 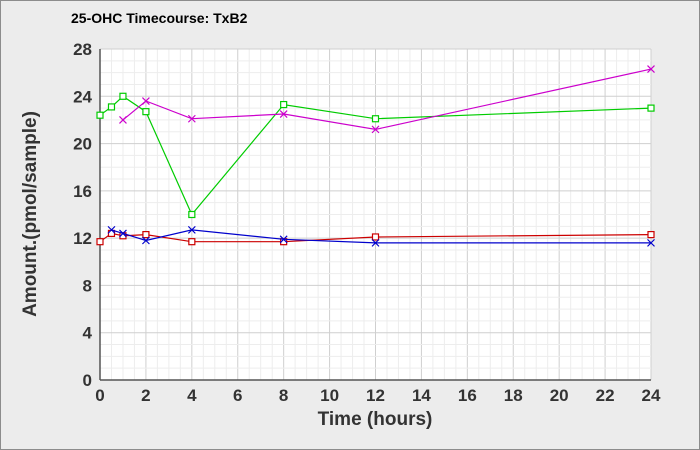 I want to click on x-tick-label: 6, so click(x=237, y=395).